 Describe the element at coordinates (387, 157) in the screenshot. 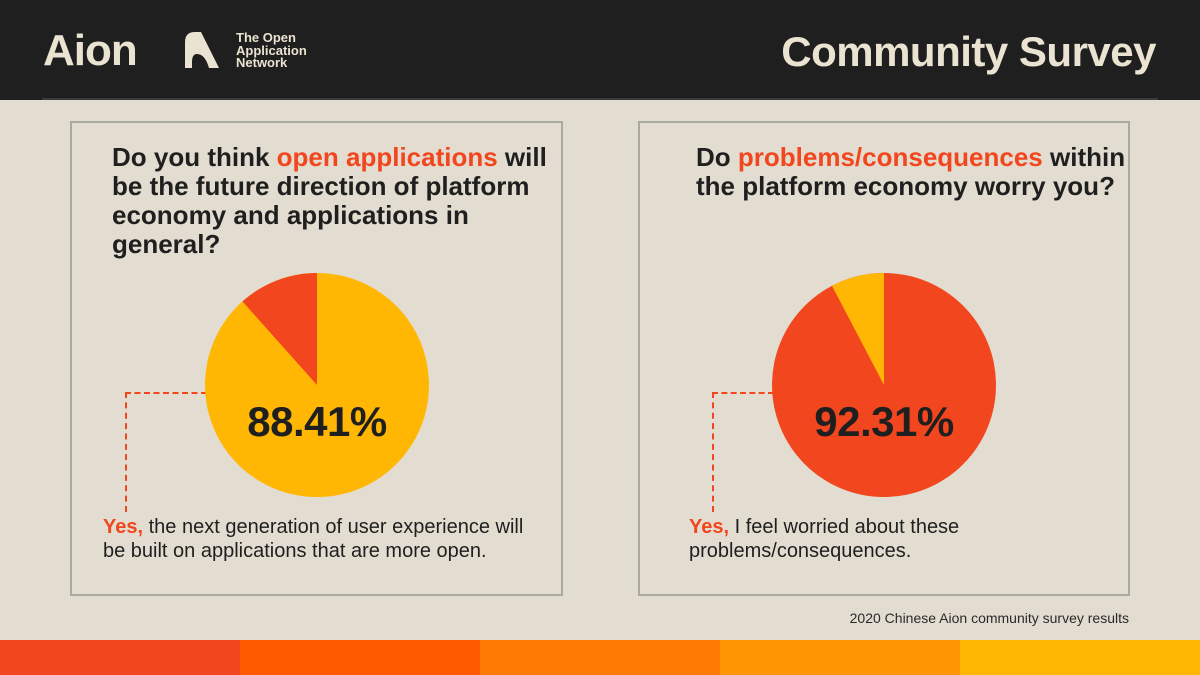

I see `question-highlight: open applications` at that location.